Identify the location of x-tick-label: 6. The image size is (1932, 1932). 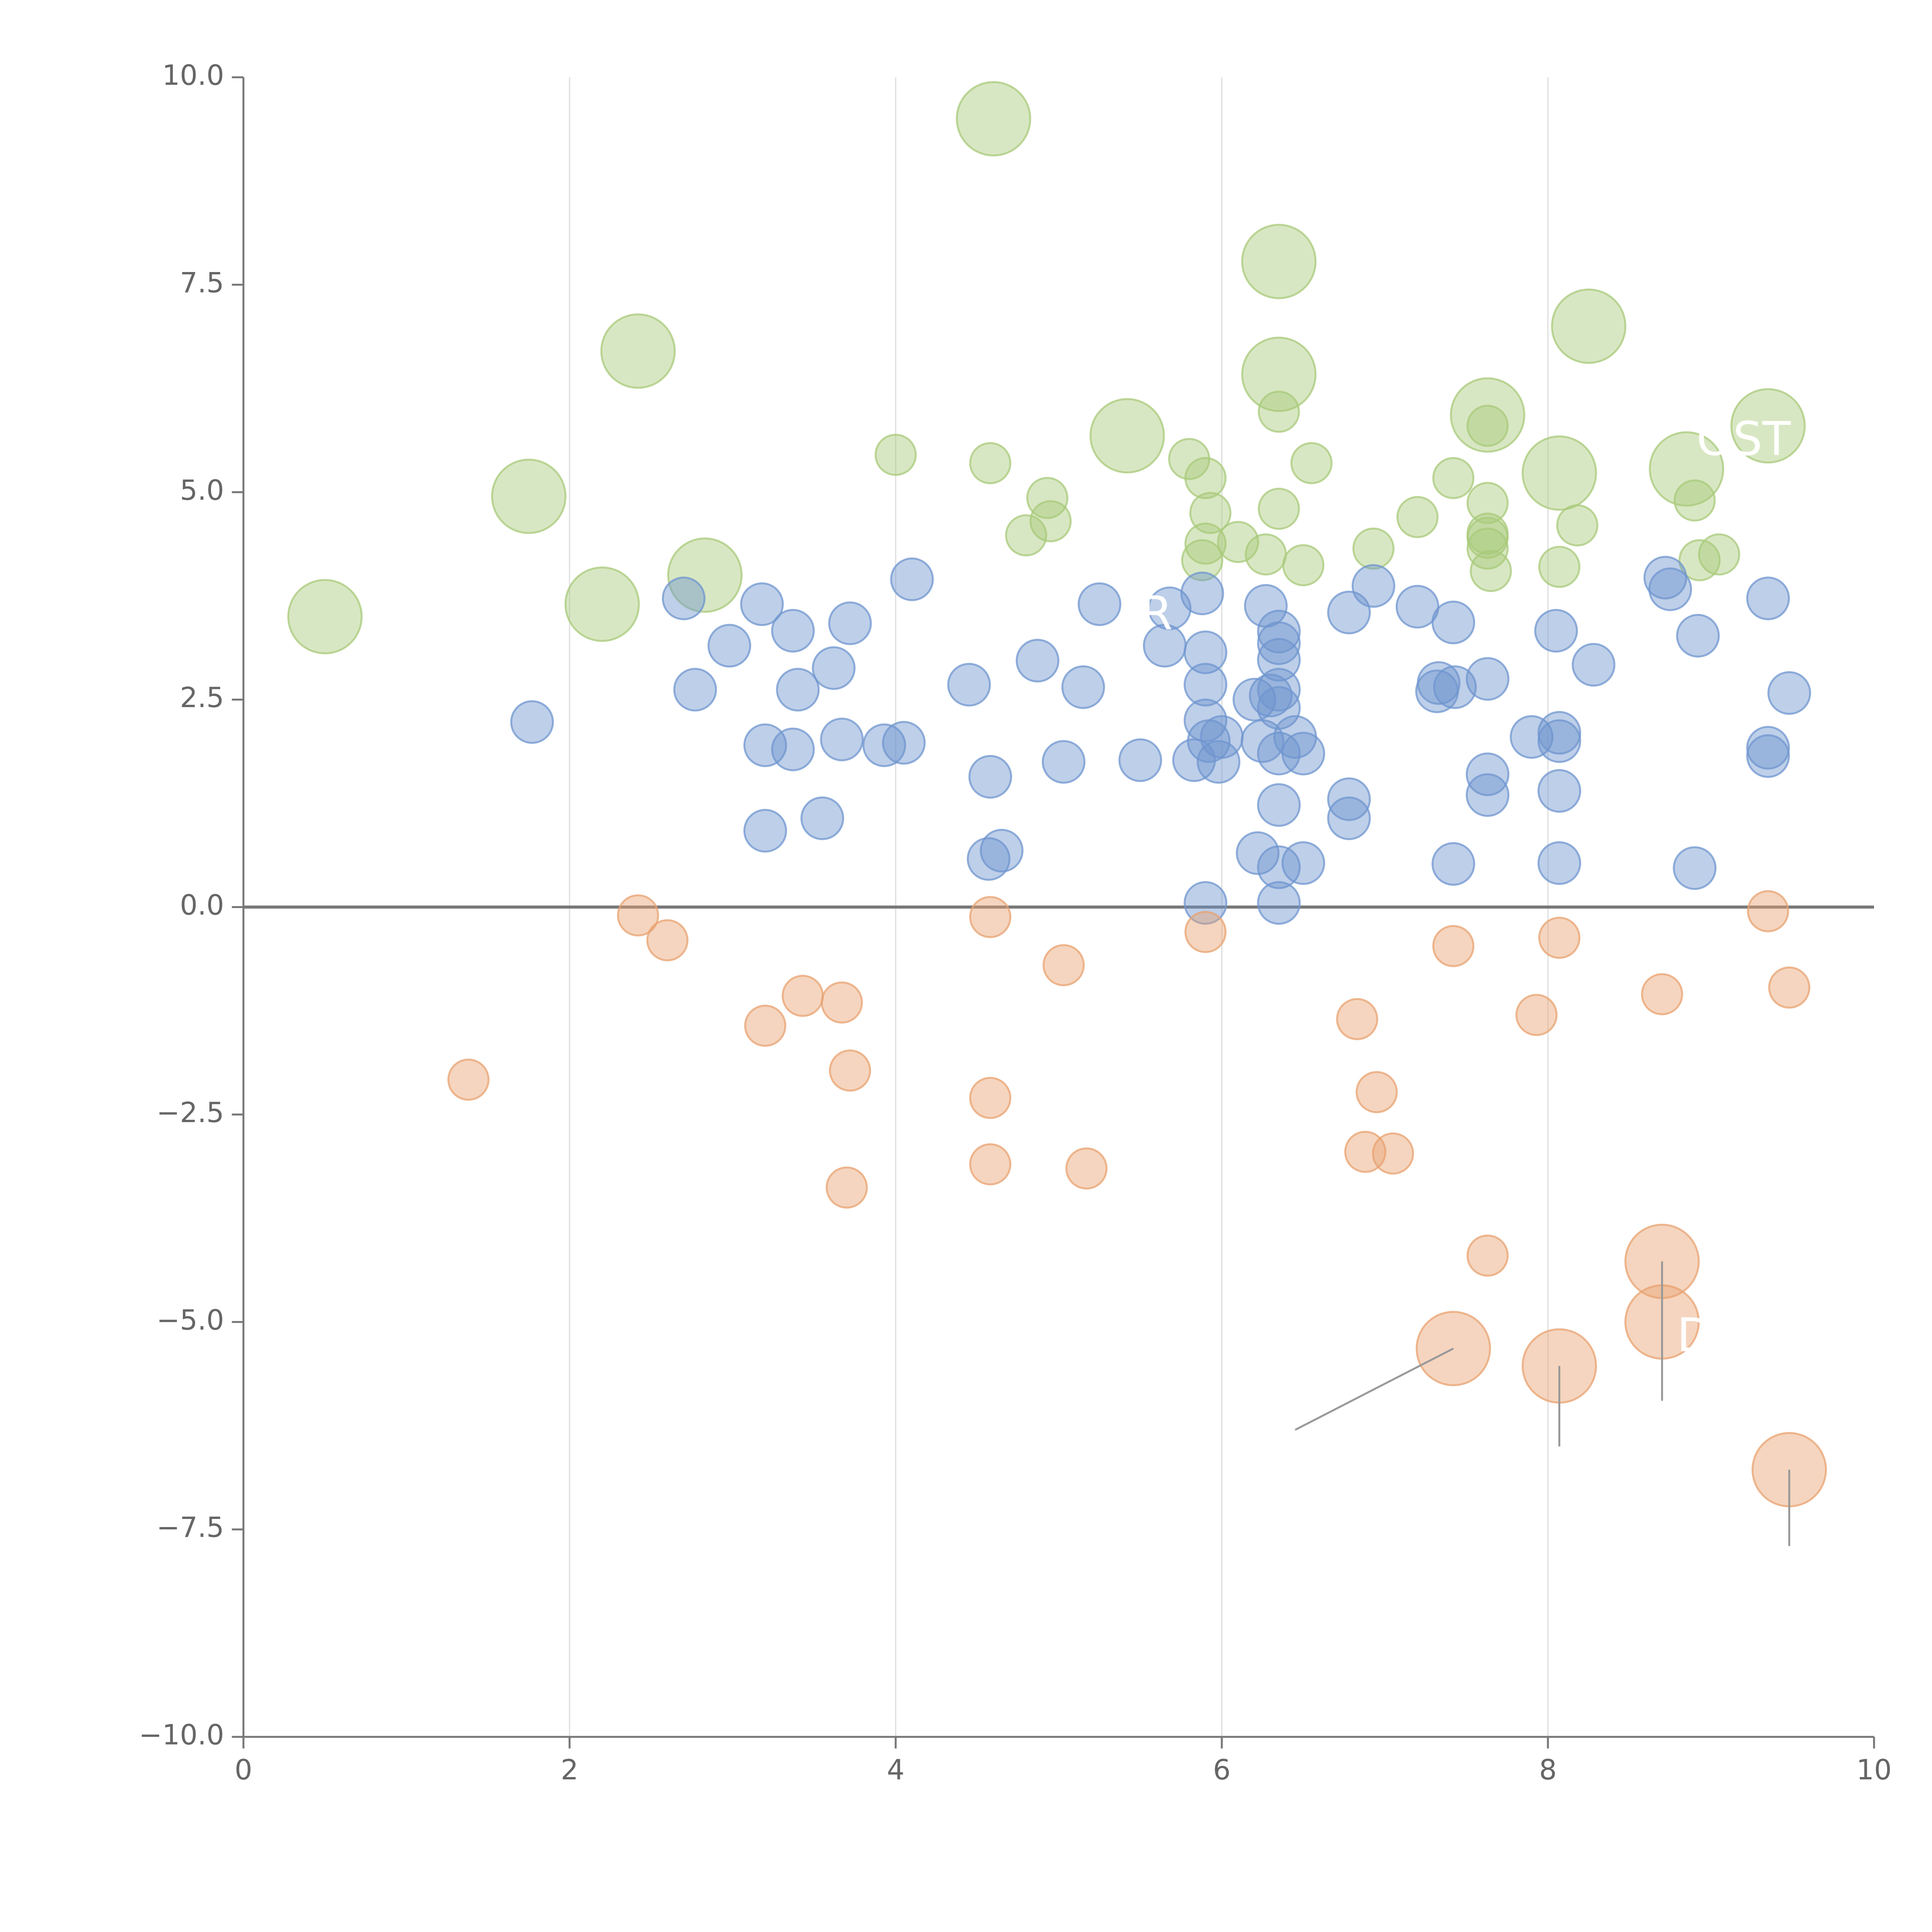
(1222, 1770).